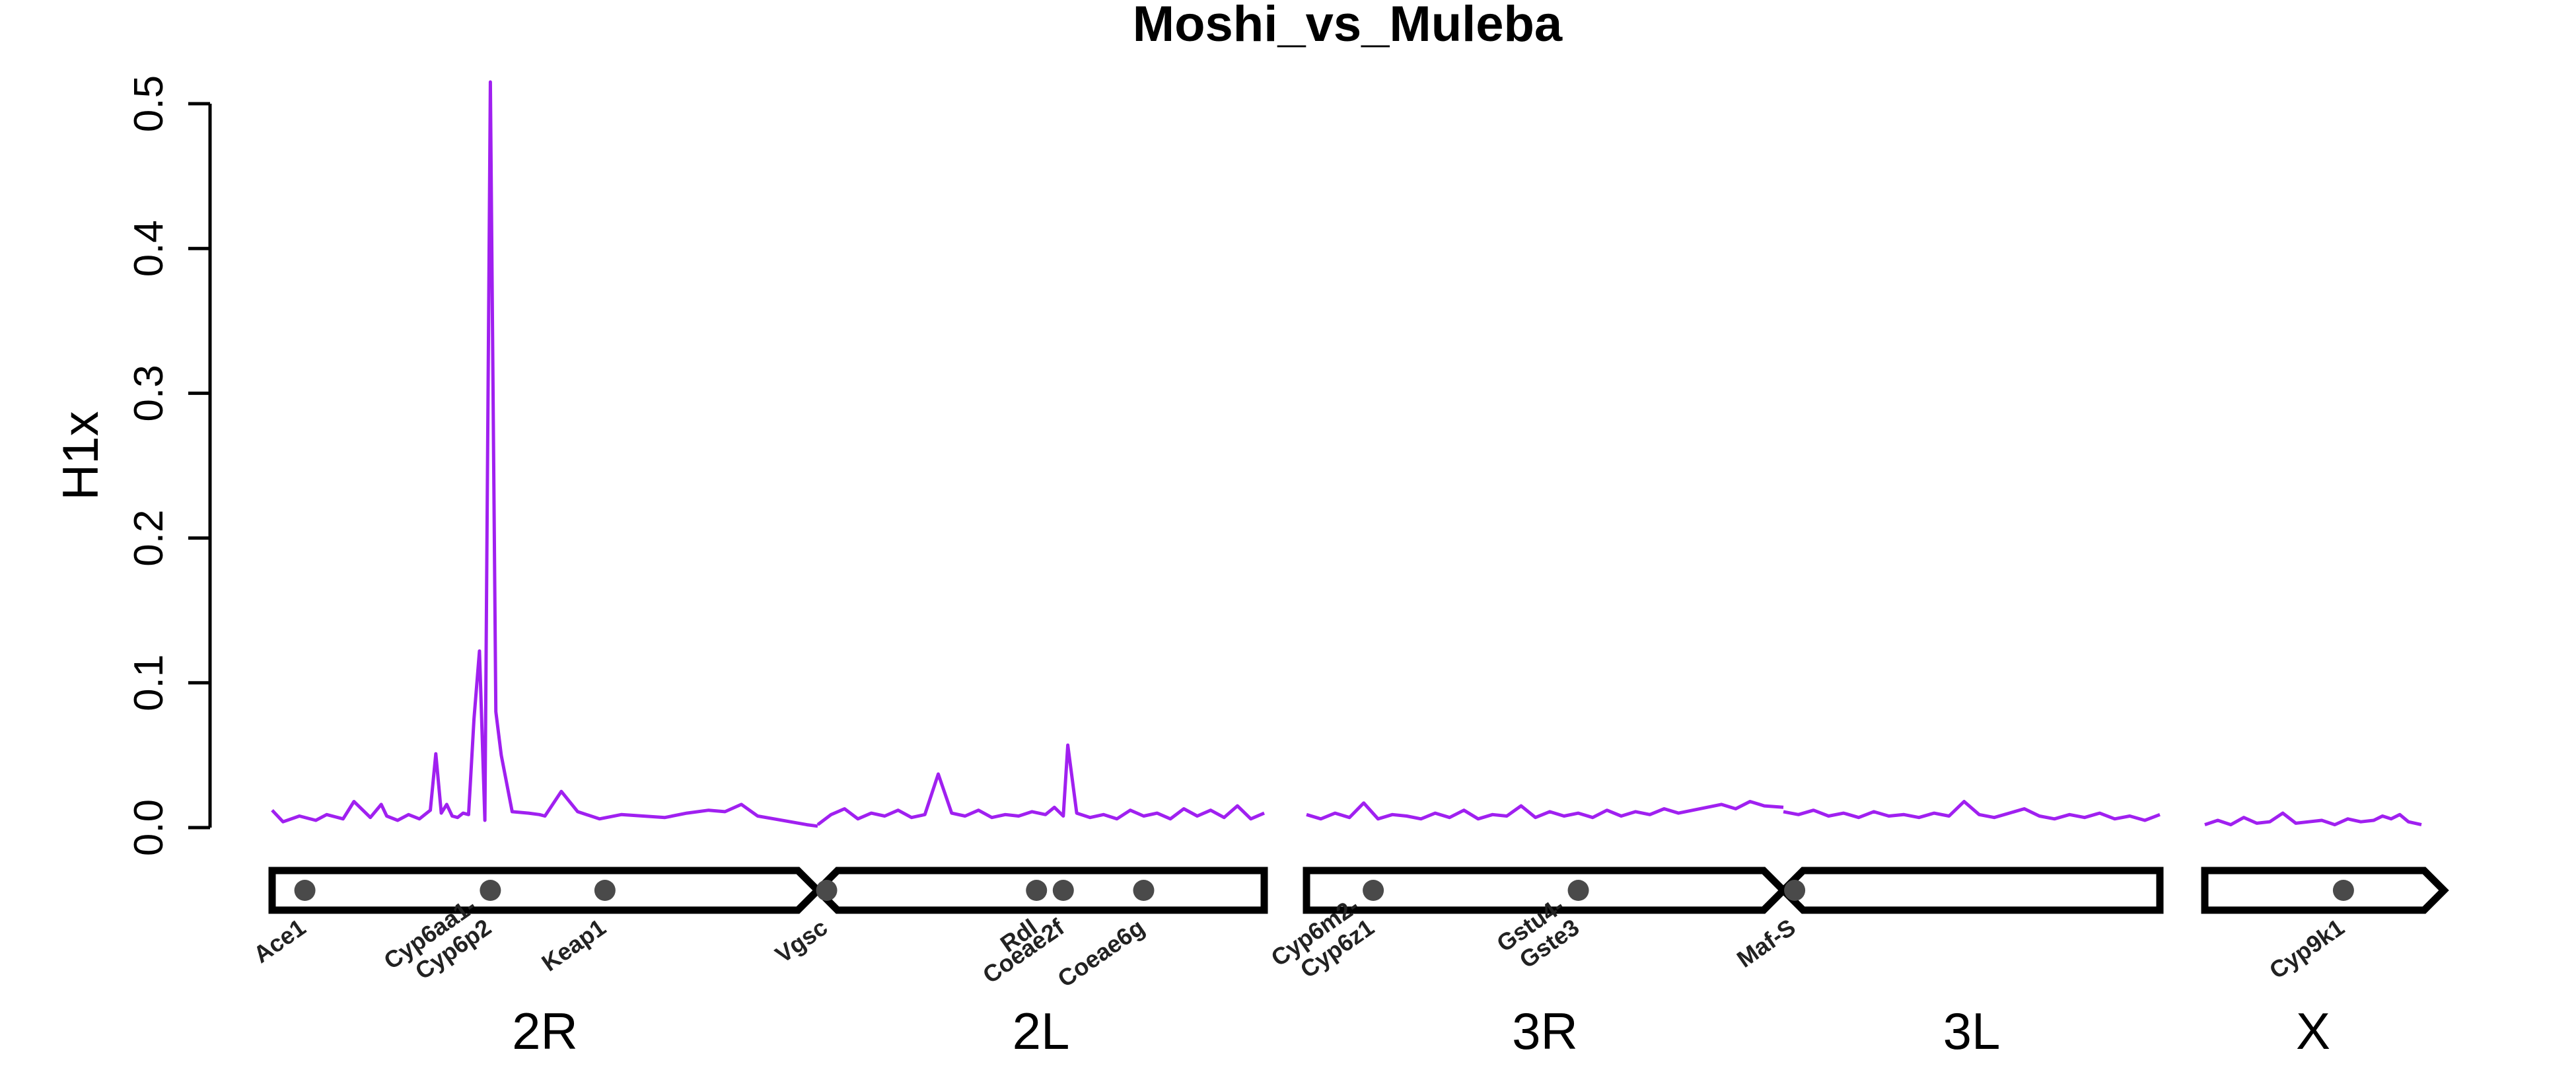  I want to click on series-line-2L, so click(1040, 784).